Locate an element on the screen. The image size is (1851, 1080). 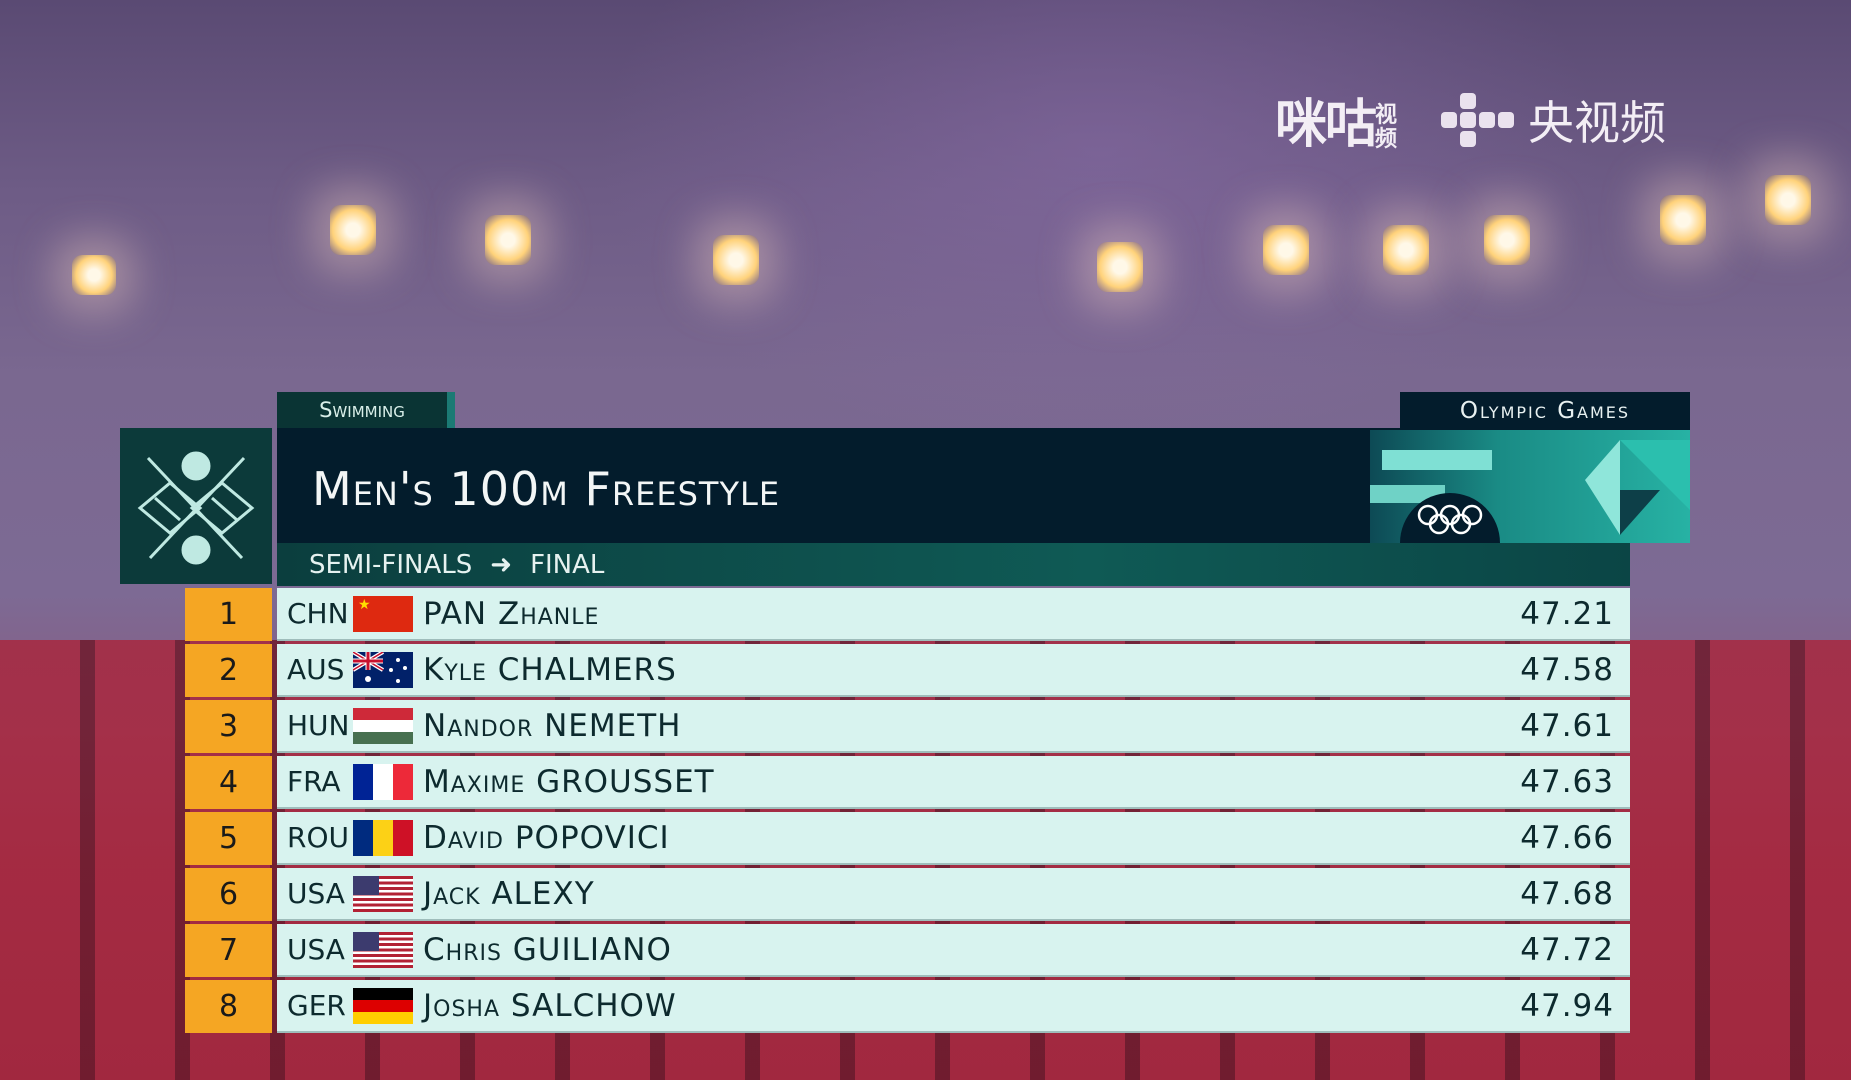
result-row: 7 USA Chris GUILIANO 47.72 is located at coordinates (907, 950).